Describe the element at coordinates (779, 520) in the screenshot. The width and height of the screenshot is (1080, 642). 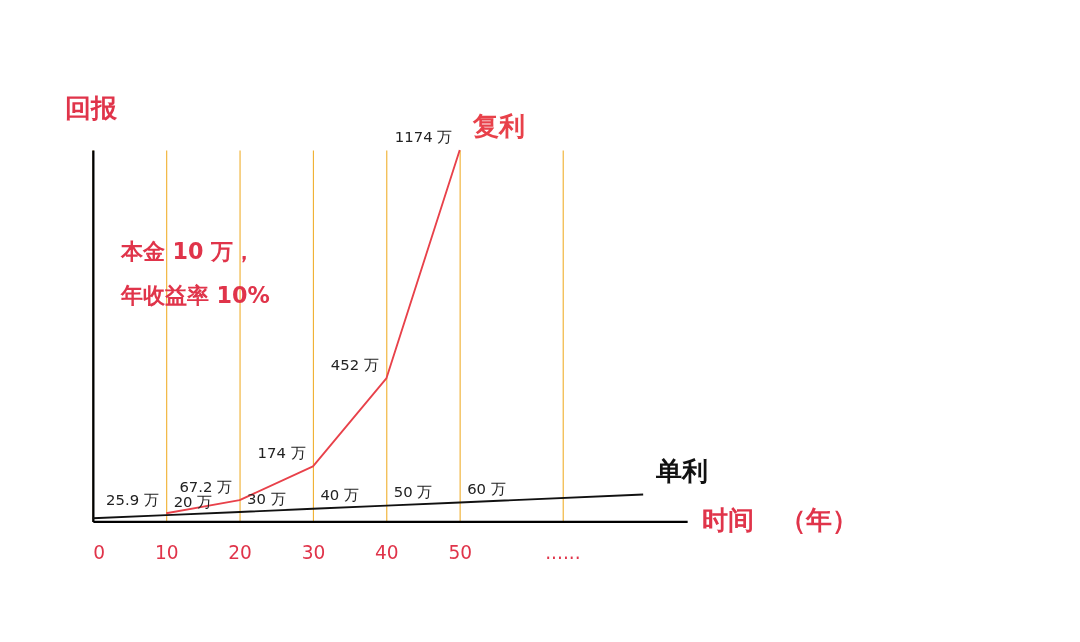
I see `x-axis-title: 时间 （年）` at that location.